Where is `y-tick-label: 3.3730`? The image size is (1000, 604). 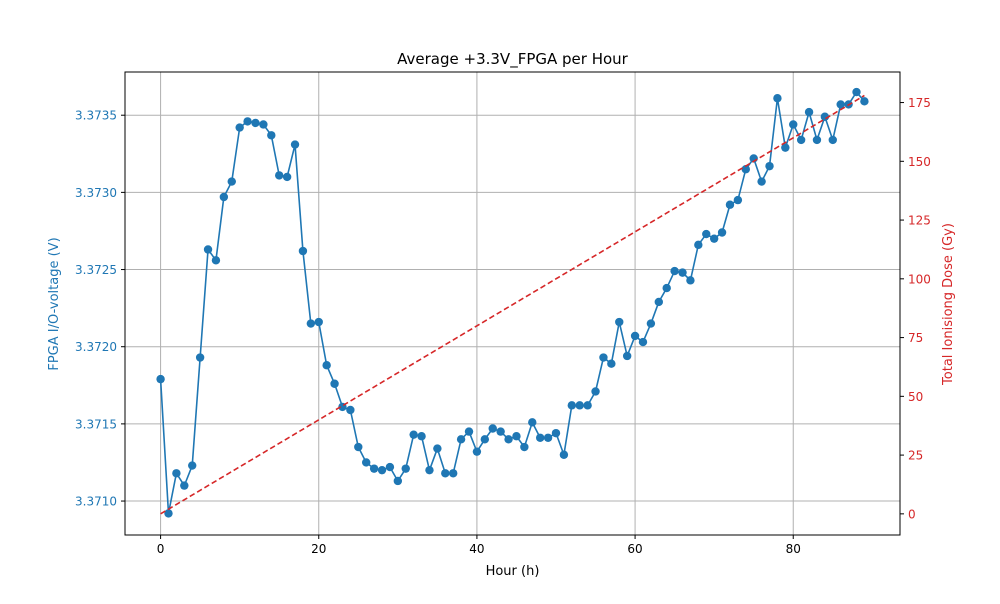 y-tick-label: 3.3730 is located at coordinates (96, 193).